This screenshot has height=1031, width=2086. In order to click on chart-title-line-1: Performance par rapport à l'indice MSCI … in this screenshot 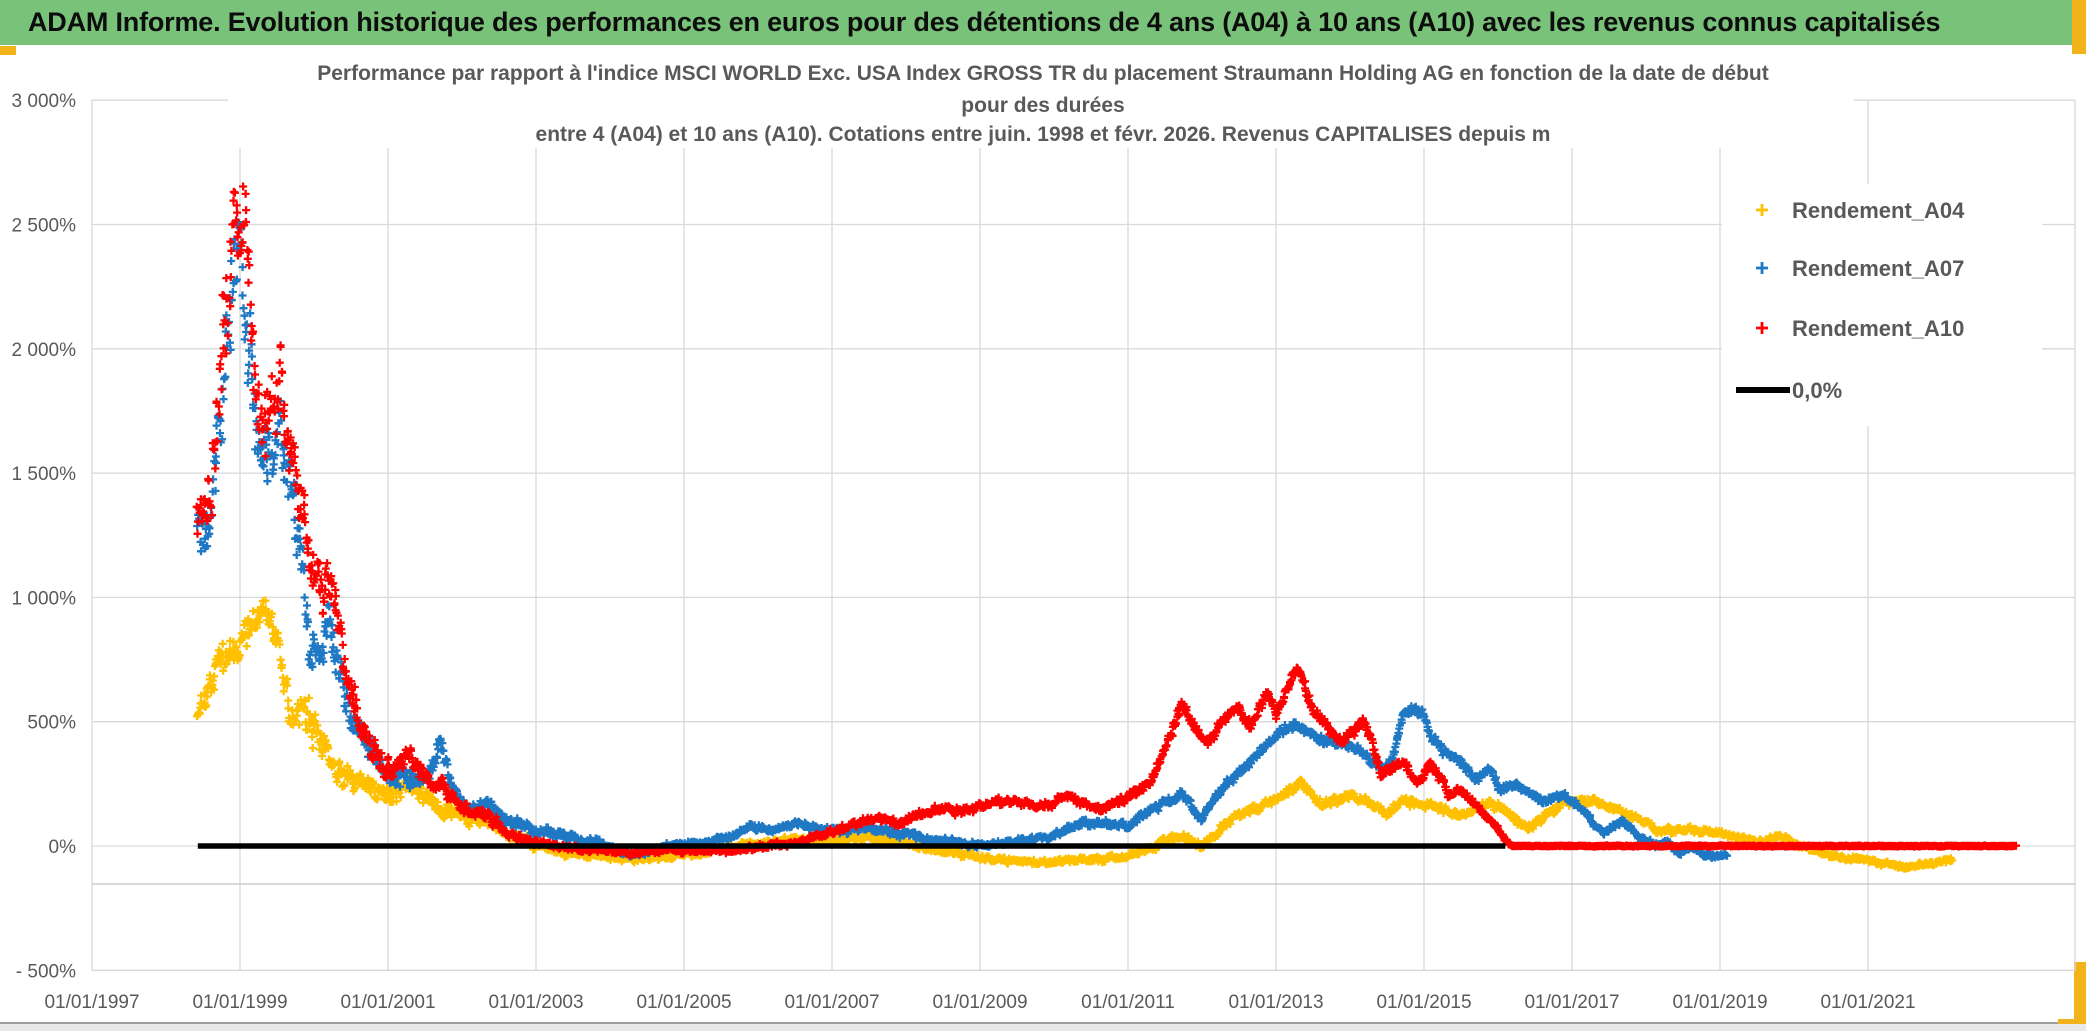, I will do `click(1042, 73)`.